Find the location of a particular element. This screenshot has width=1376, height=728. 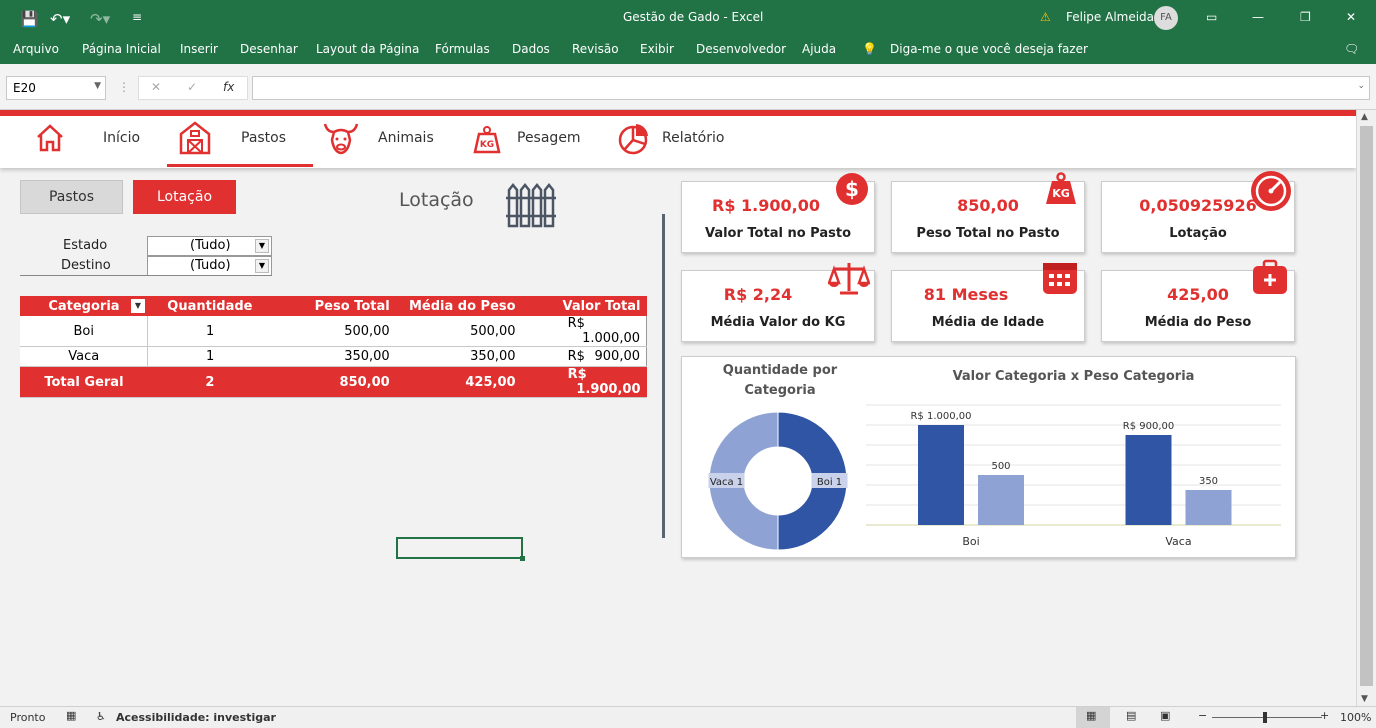

kpi-card-lotacao: 0,050925926 Lotação is located at coordinates (1198, 212).